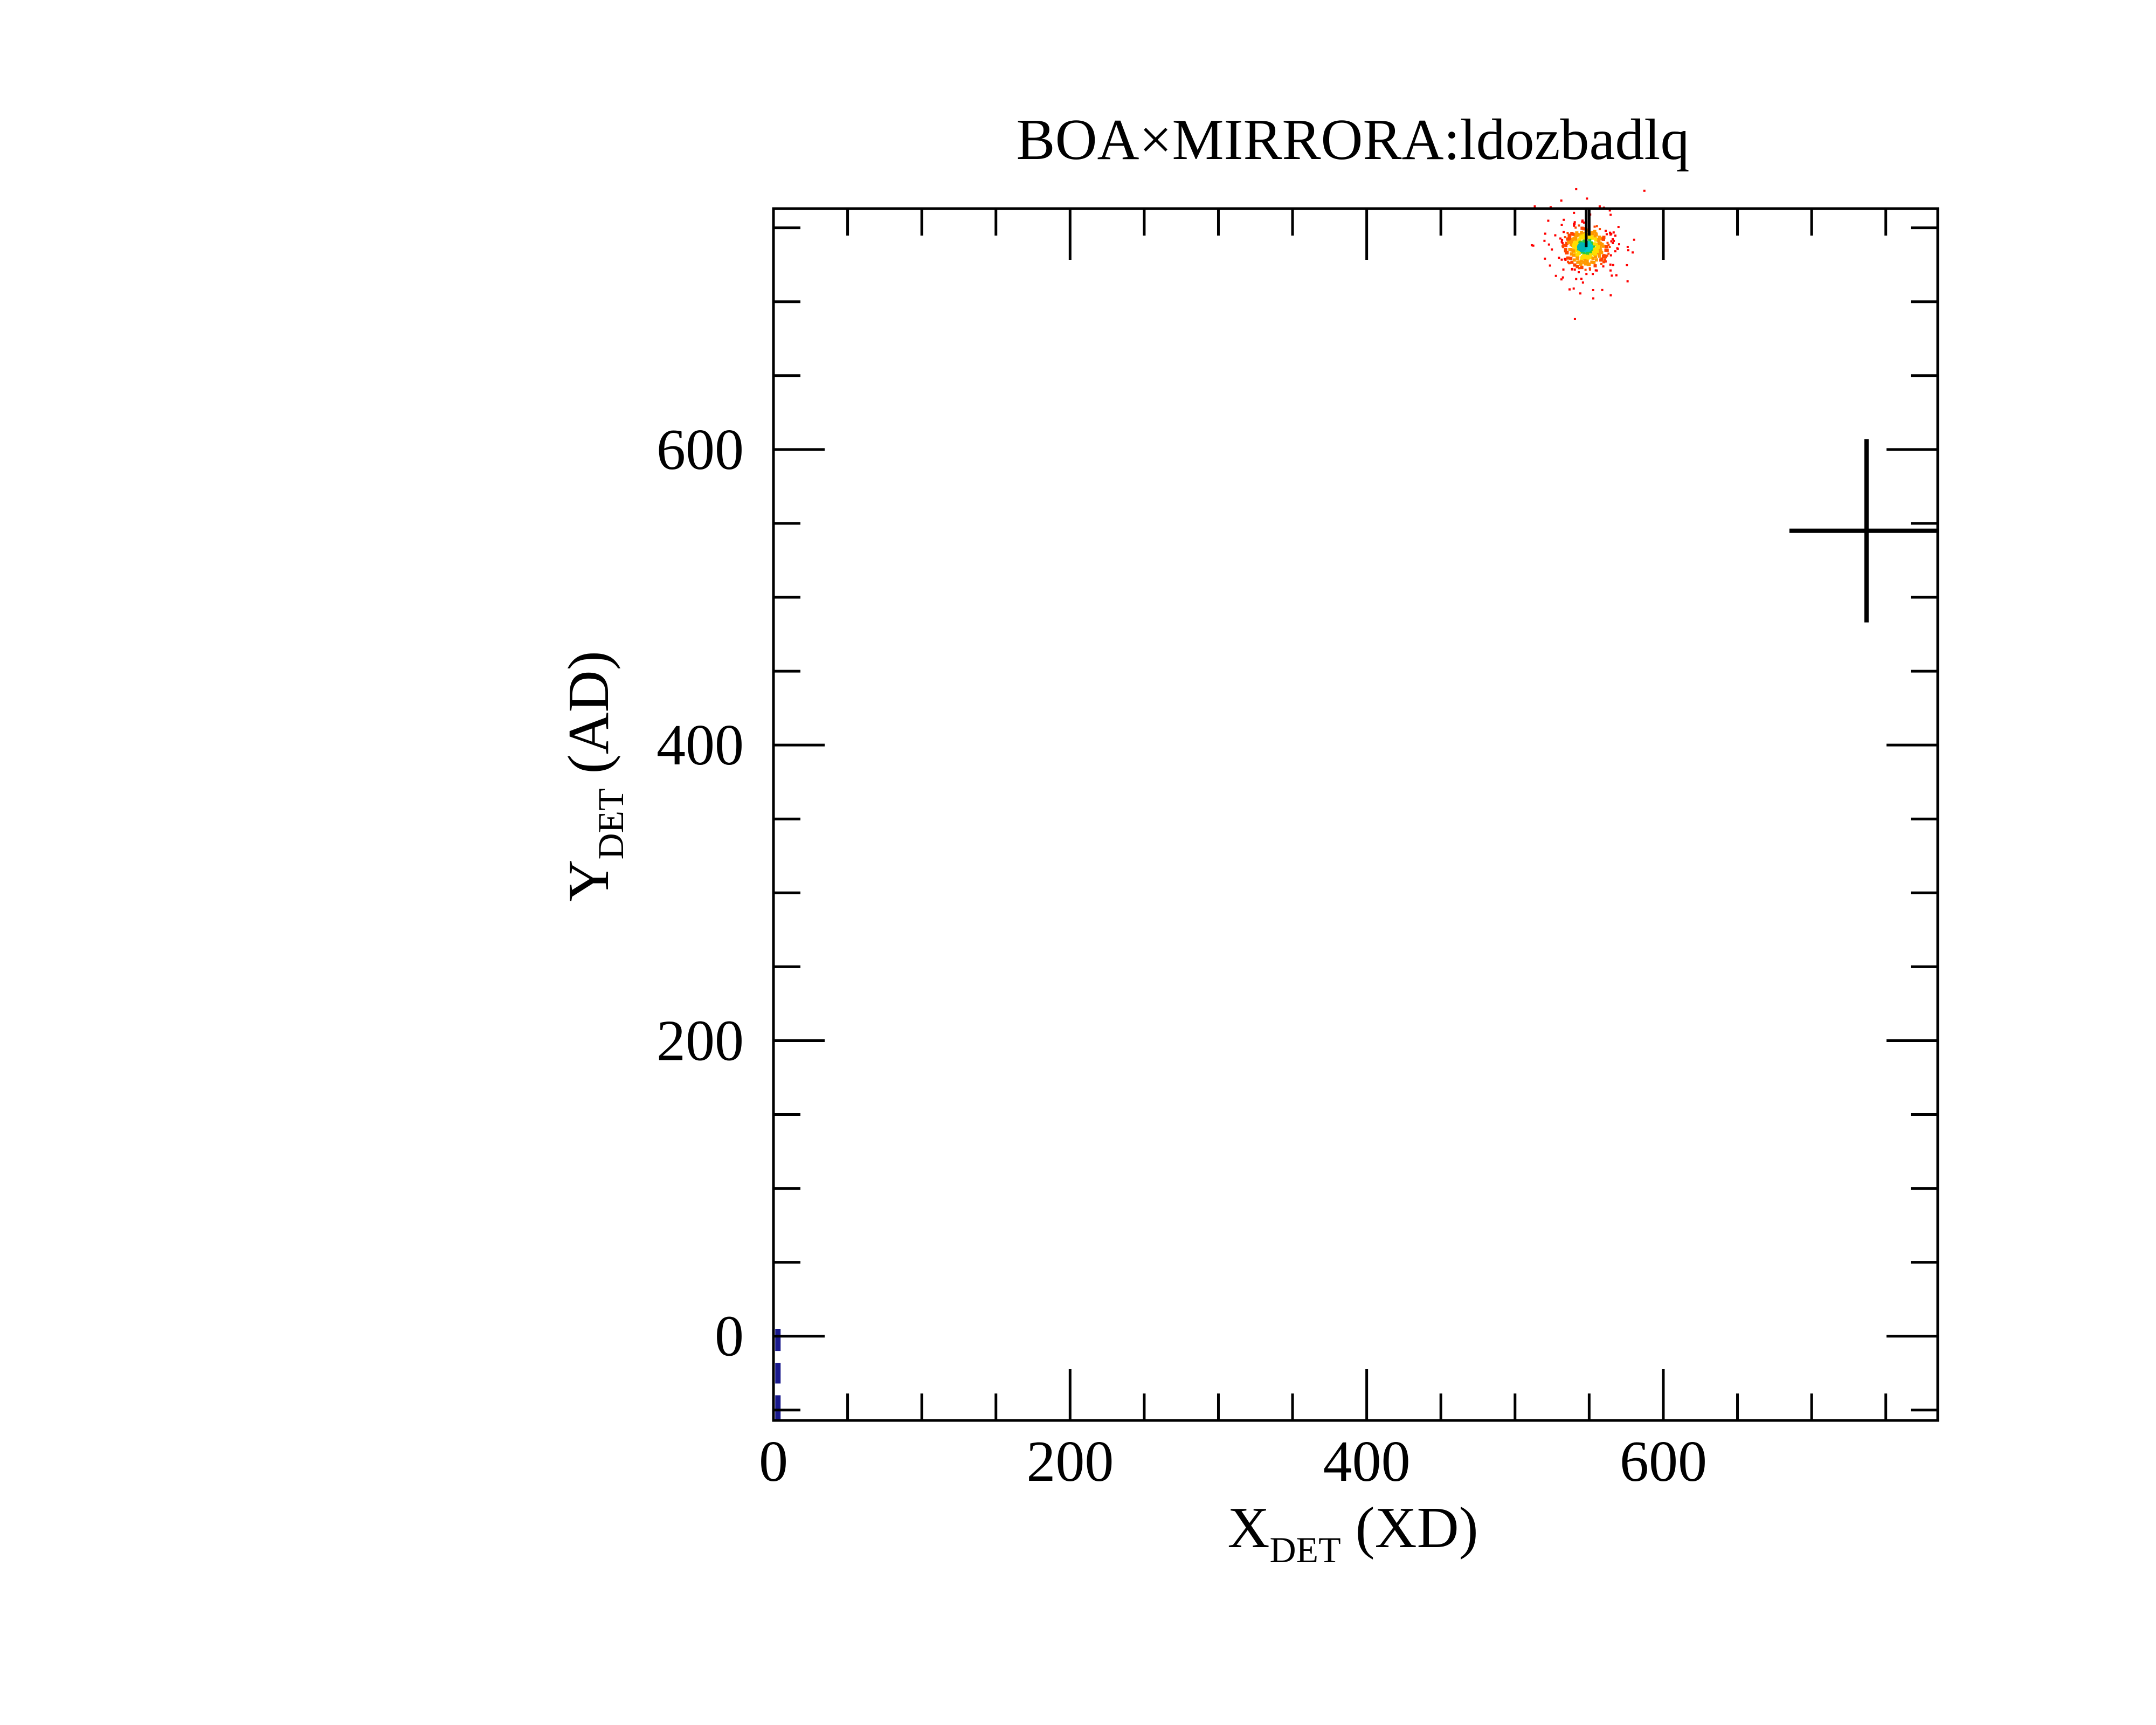 The image size is (2156, 1725). I want to click on x-tick-label: 400, so click(1367, 1462).